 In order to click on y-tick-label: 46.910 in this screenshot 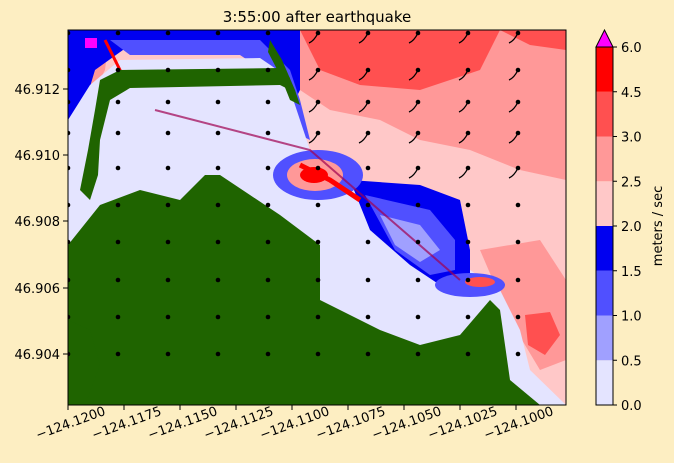, I will do `click(38, 156)`.